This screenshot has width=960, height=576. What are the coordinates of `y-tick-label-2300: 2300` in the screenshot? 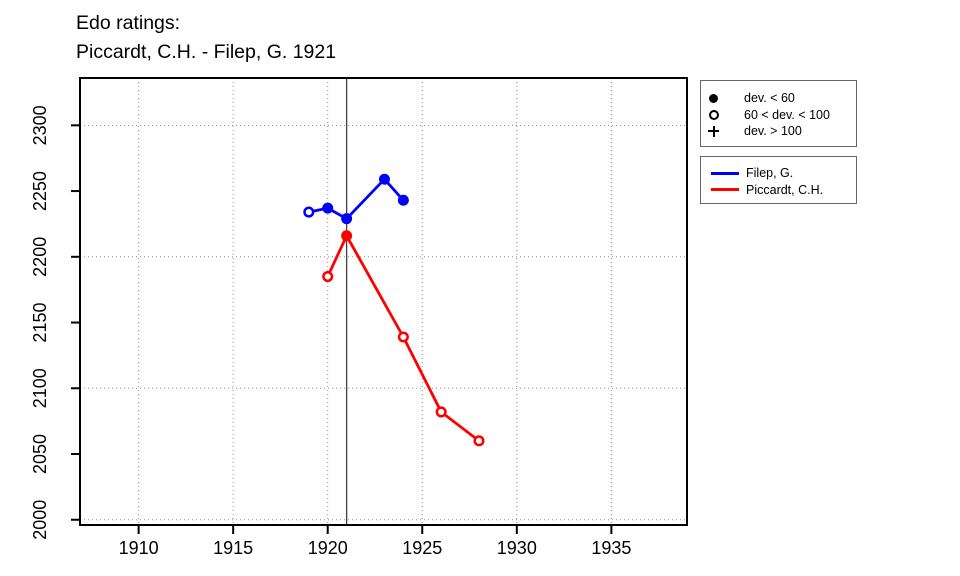 It's located at (40, 125).